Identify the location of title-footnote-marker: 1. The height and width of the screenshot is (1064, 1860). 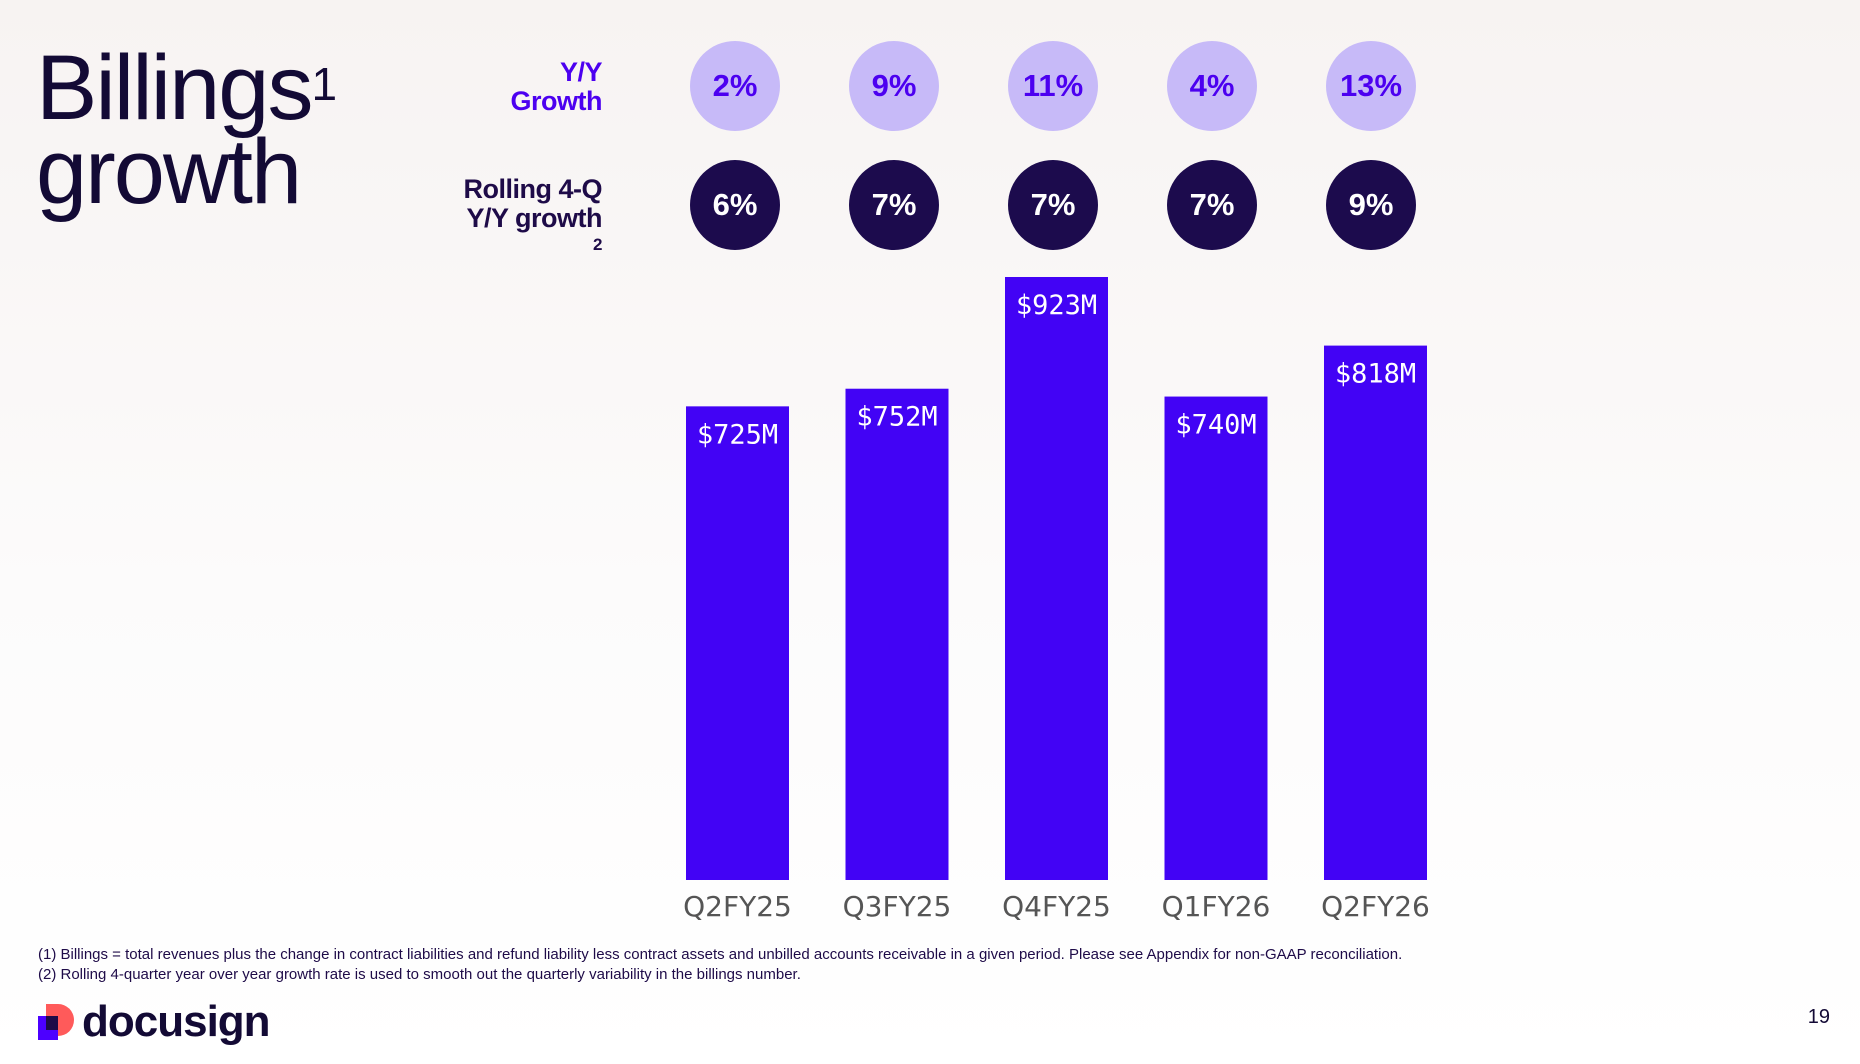
(324, 84).